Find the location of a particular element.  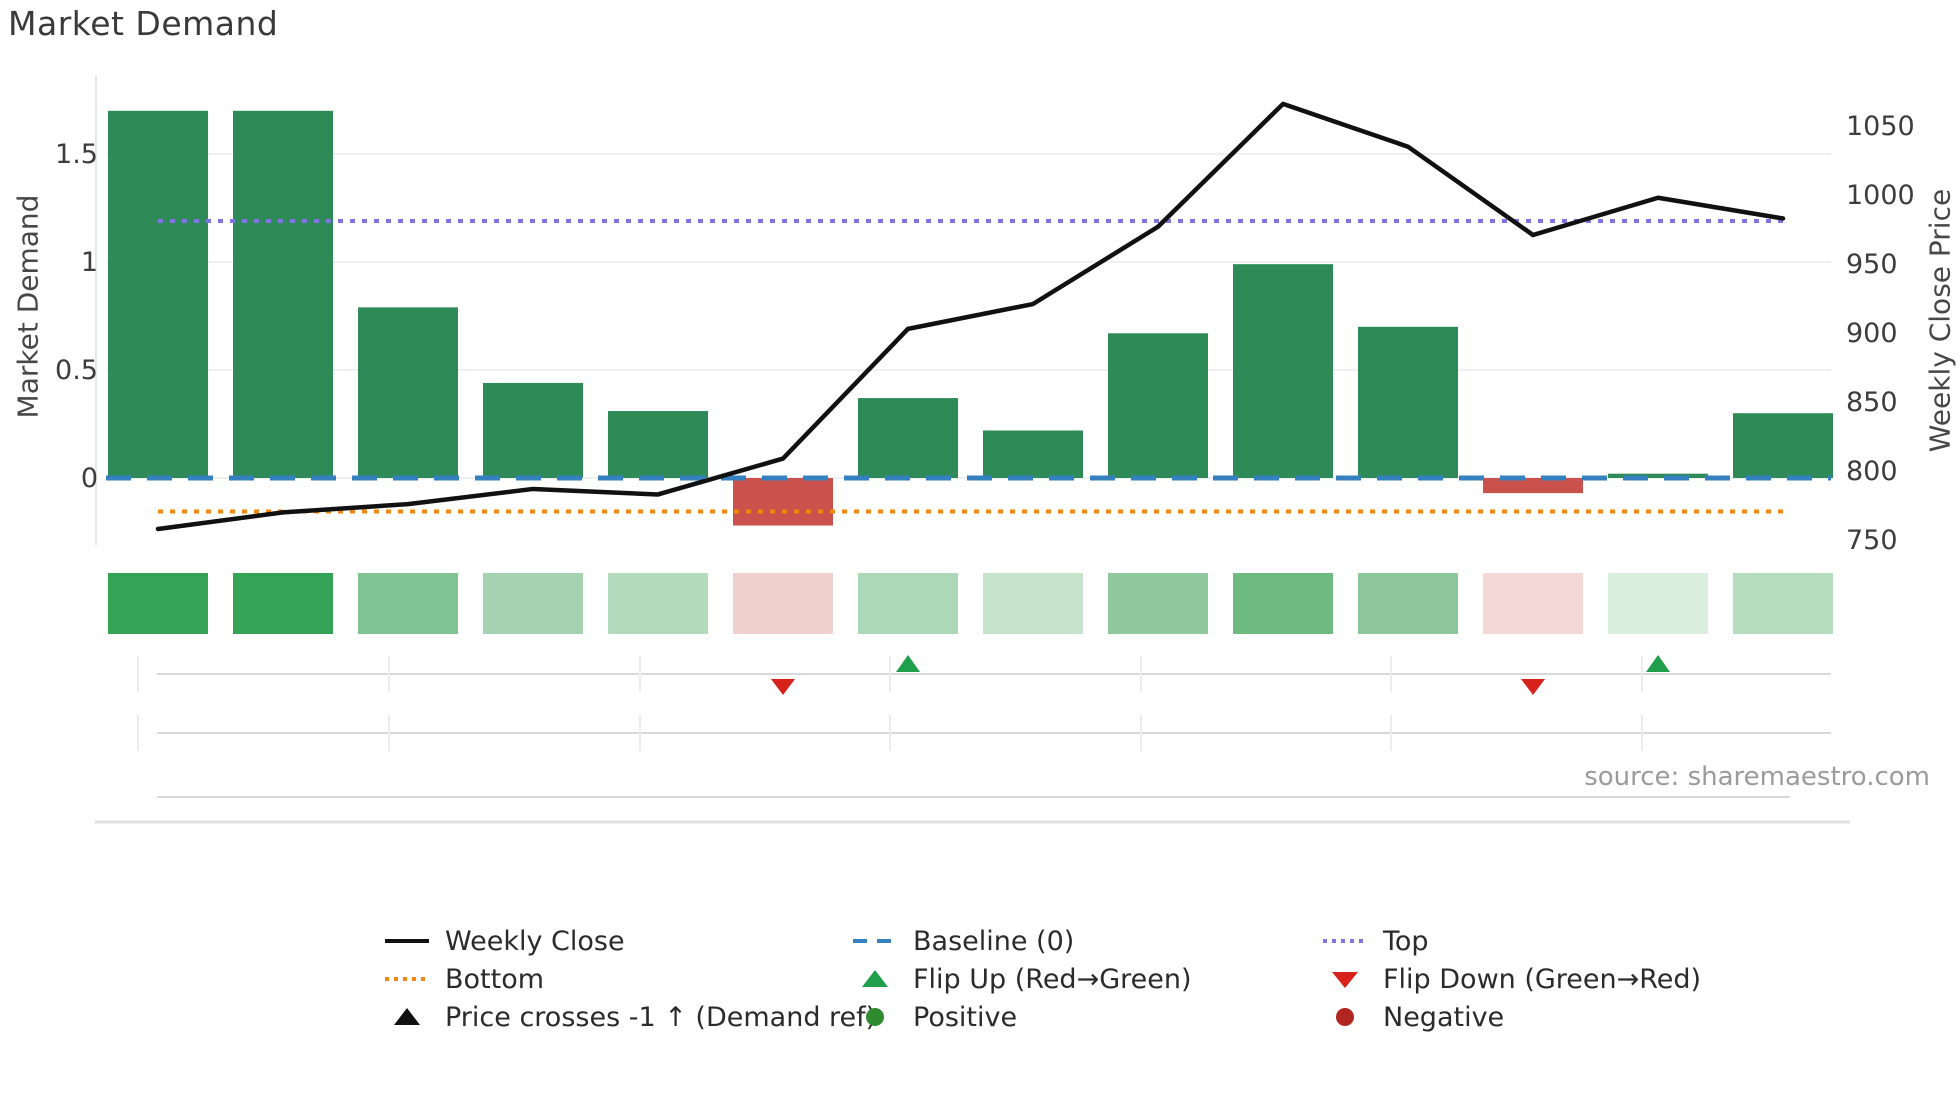

legend-item: Negative is located at coordinates (1511, 1017).